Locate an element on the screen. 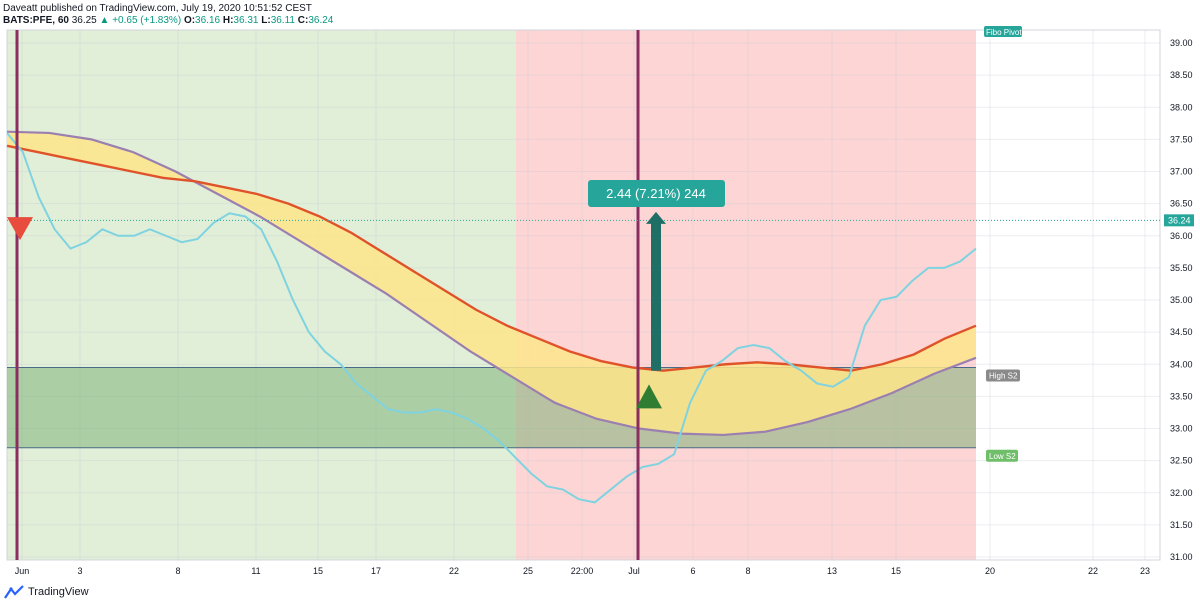  tradingview-brand: TradingView is located at coordinates (46, 592).